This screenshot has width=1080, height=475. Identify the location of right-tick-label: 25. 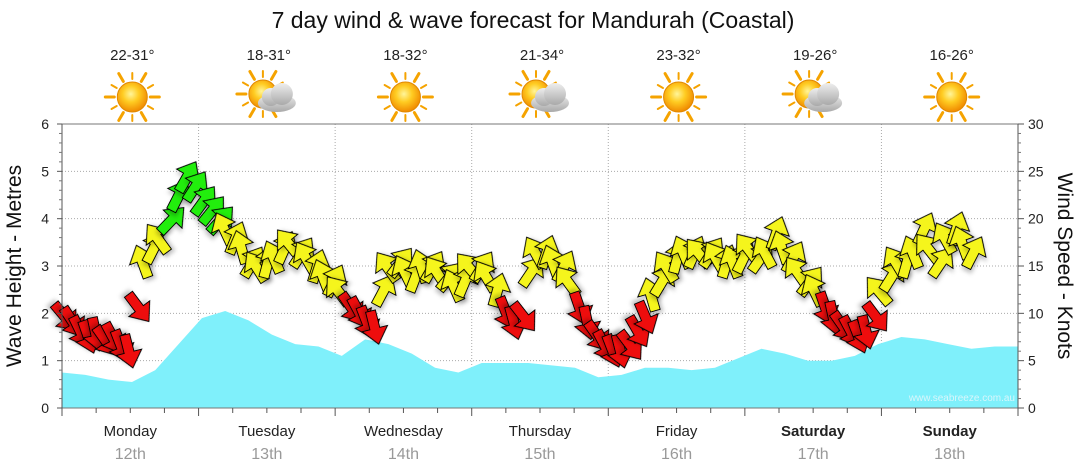
(1036, 171).